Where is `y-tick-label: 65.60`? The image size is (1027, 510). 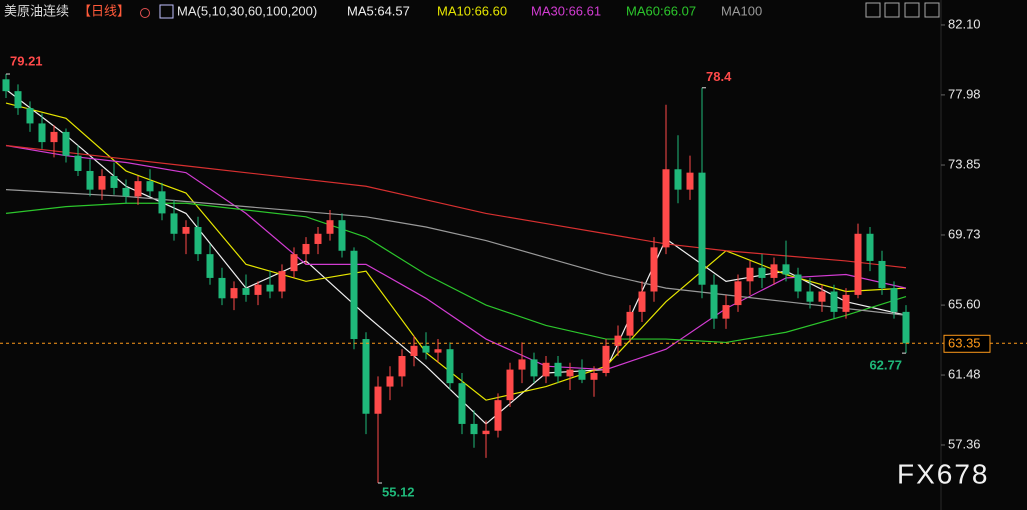
y-tick-label: 65.60 is located at coordinates (964, 304).